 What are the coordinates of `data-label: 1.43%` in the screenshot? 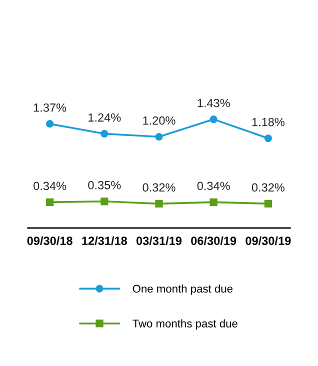 It's located at (214, 103).